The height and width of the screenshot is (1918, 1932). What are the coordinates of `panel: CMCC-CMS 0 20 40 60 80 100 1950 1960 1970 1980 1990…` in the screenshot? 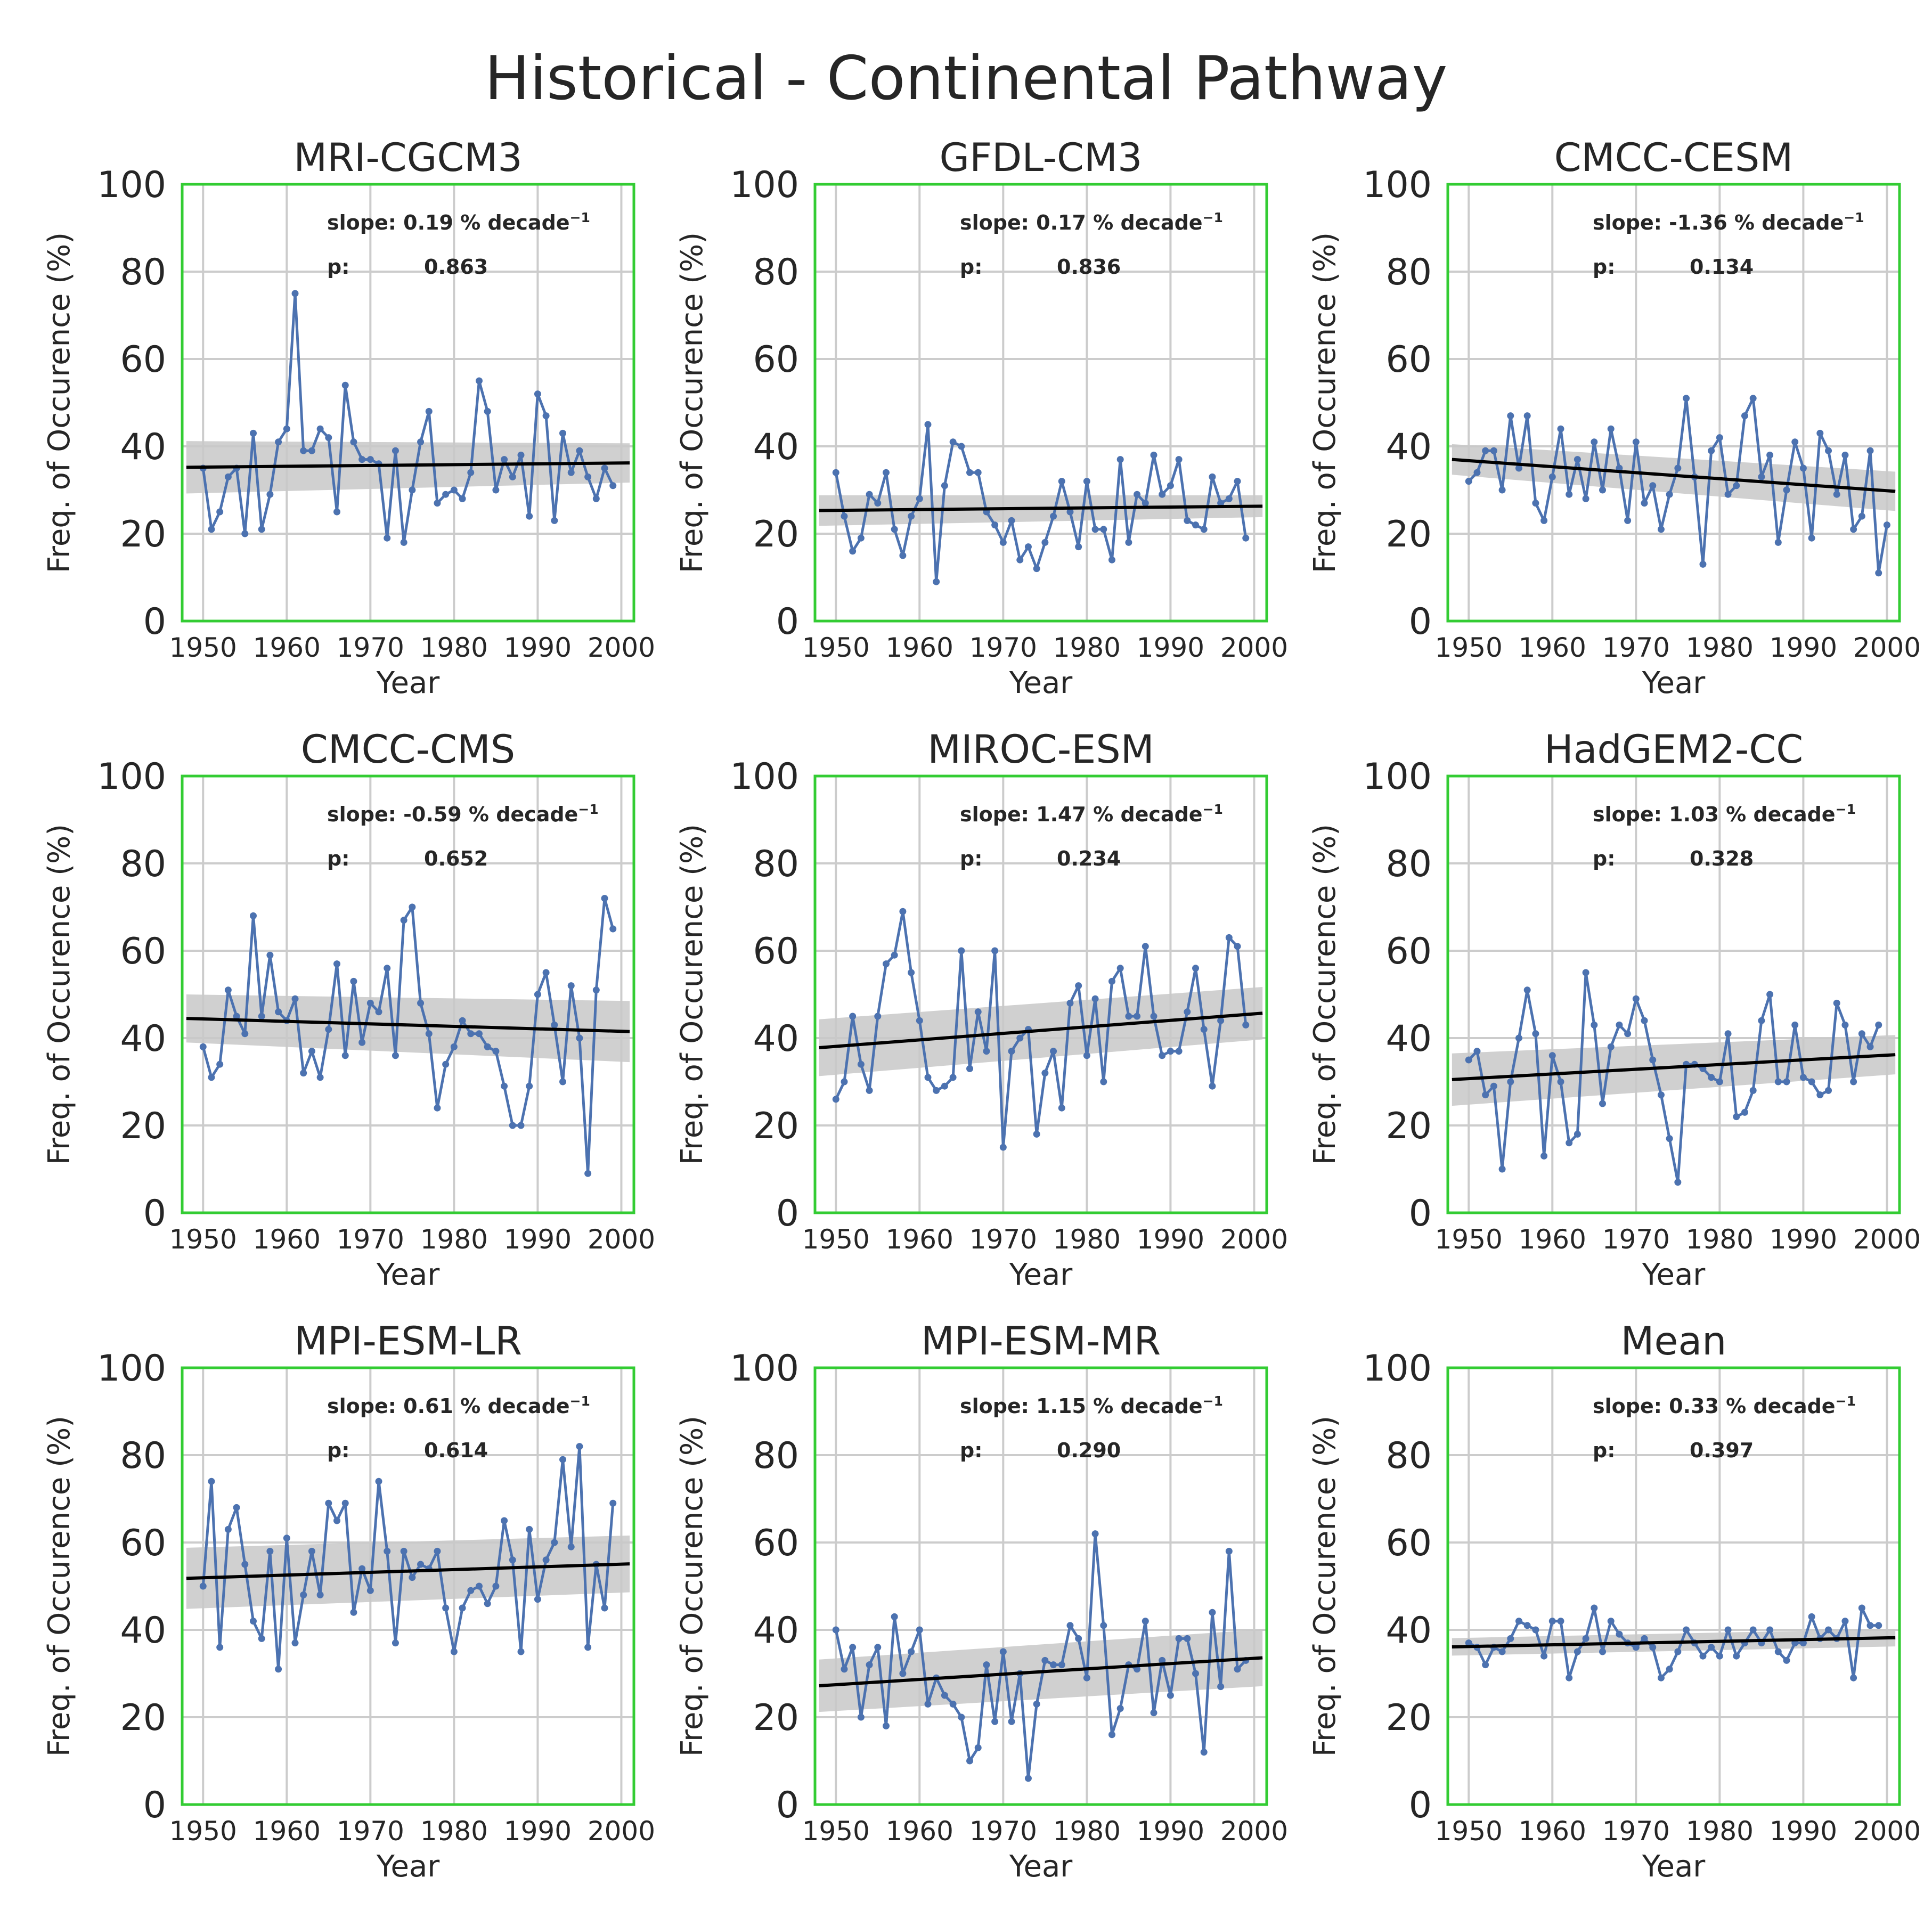 It's located at (348, 1009).